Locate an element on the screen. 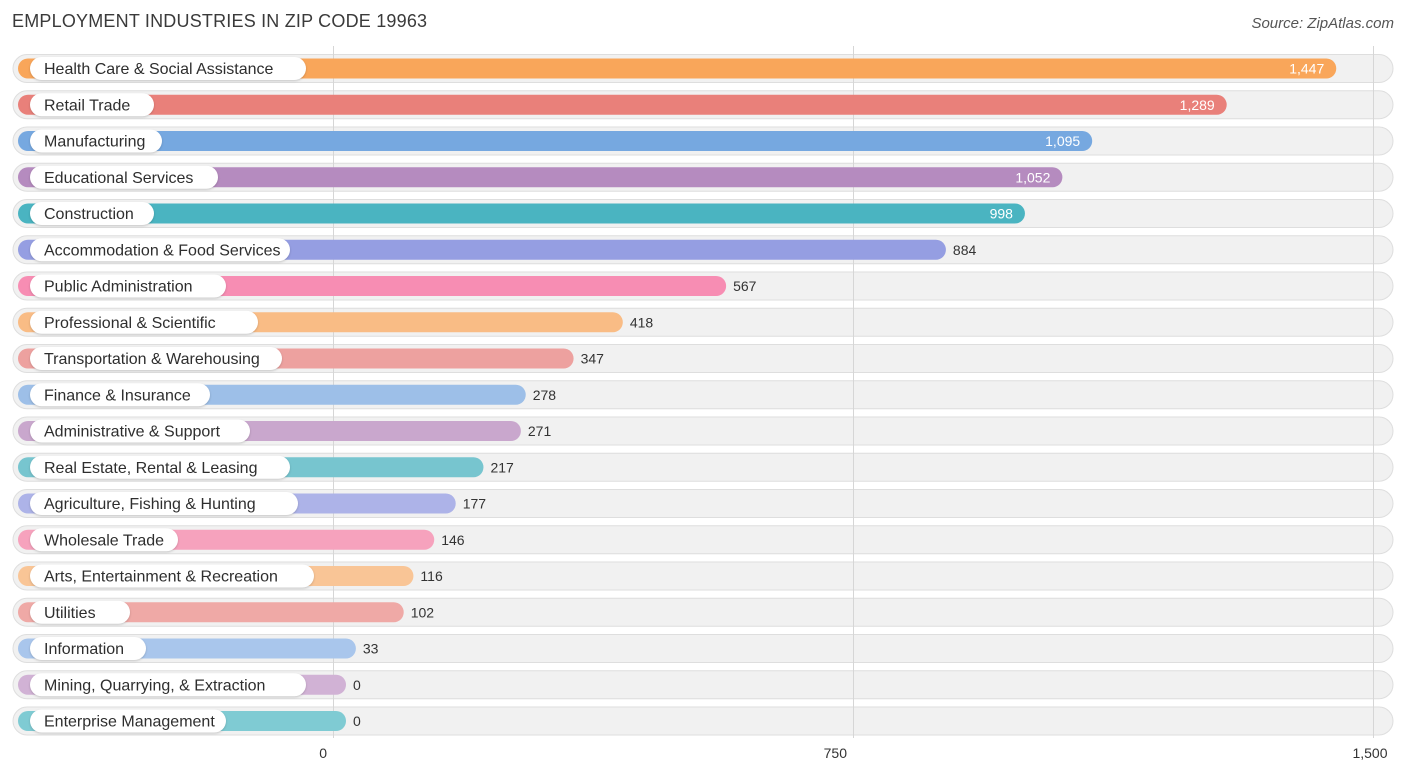 This screenshot has height=776, width=1406. category-label: Wholesale Trade is located at coordinates (104, 540).